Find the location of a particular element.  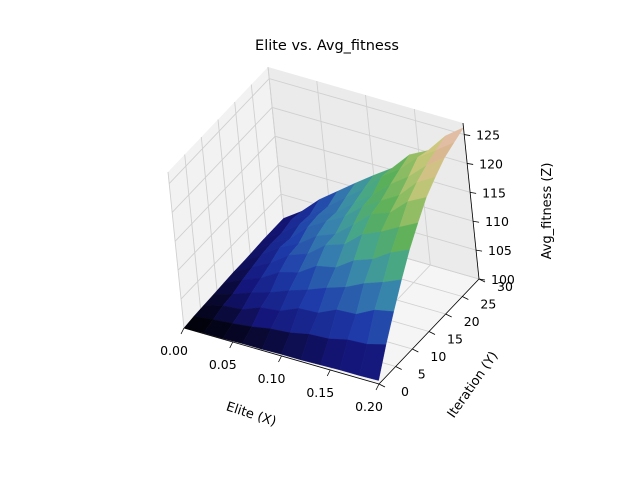

y-axis-label: Iteration (Y) is located at coordinates (473, 385).